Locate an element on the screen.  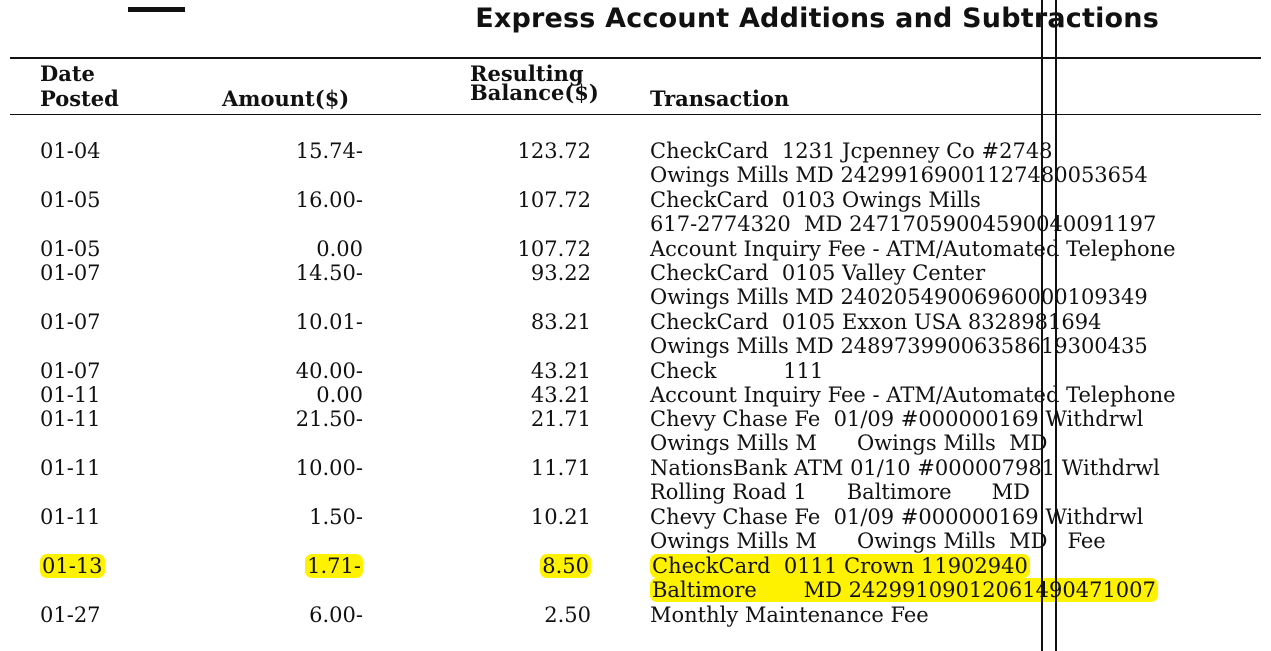
amount-cell: 21.50- is located at coordinates (329, 419).